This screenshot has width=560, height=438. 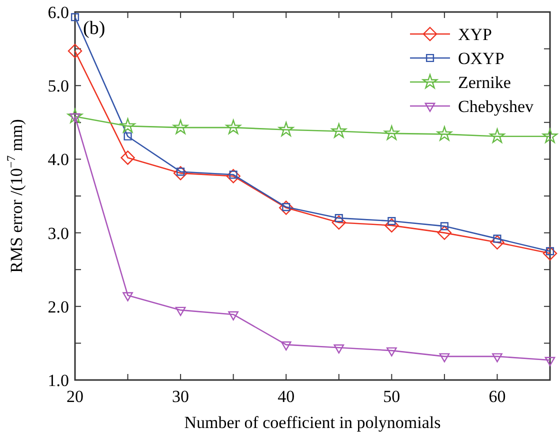 I want to click on legend-label: OXYP, so click(x=481, y=58).